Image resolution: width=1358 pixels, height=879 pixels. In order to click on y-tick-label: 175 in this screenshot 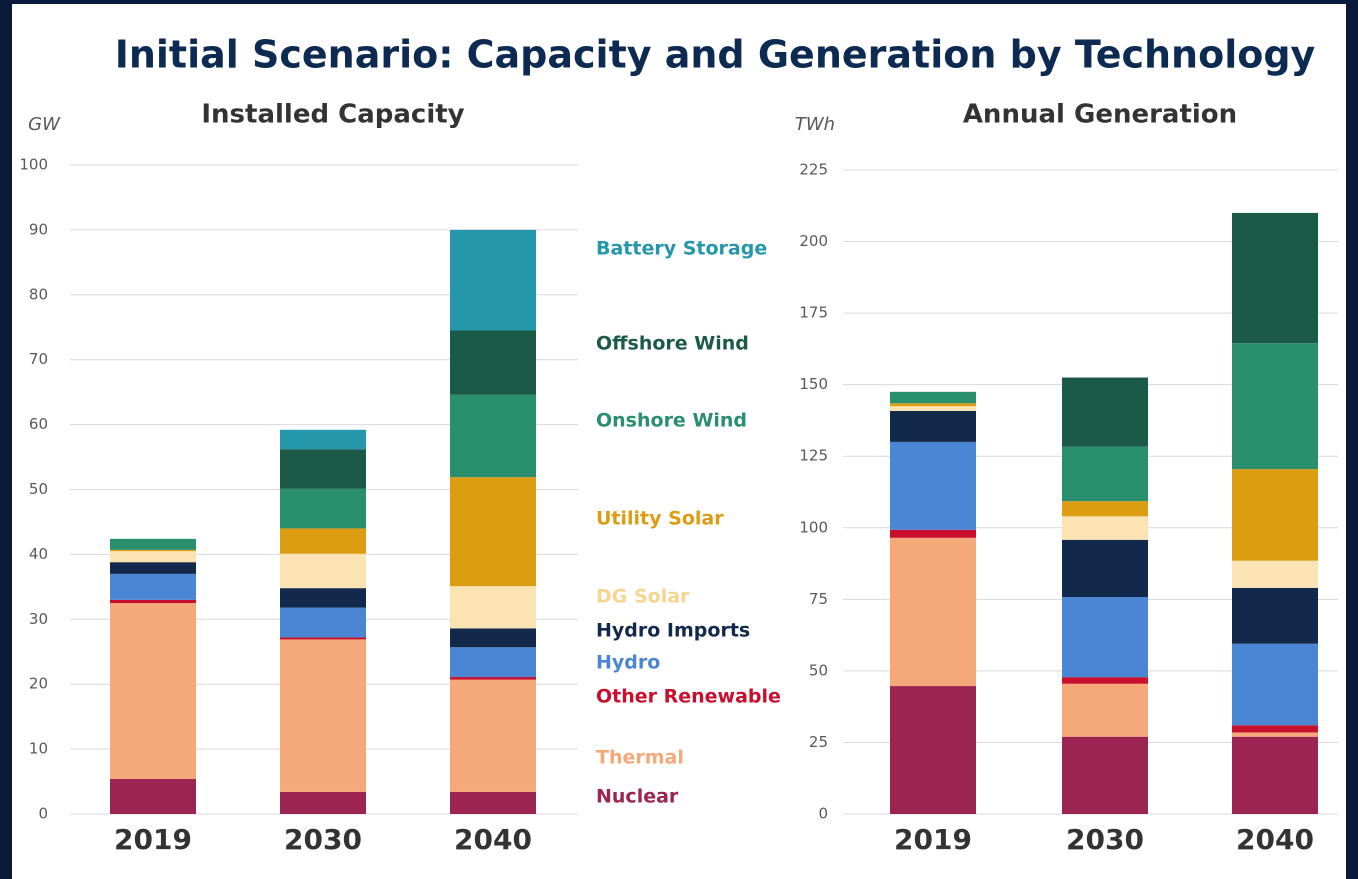, I will do `click(813, 313)`.